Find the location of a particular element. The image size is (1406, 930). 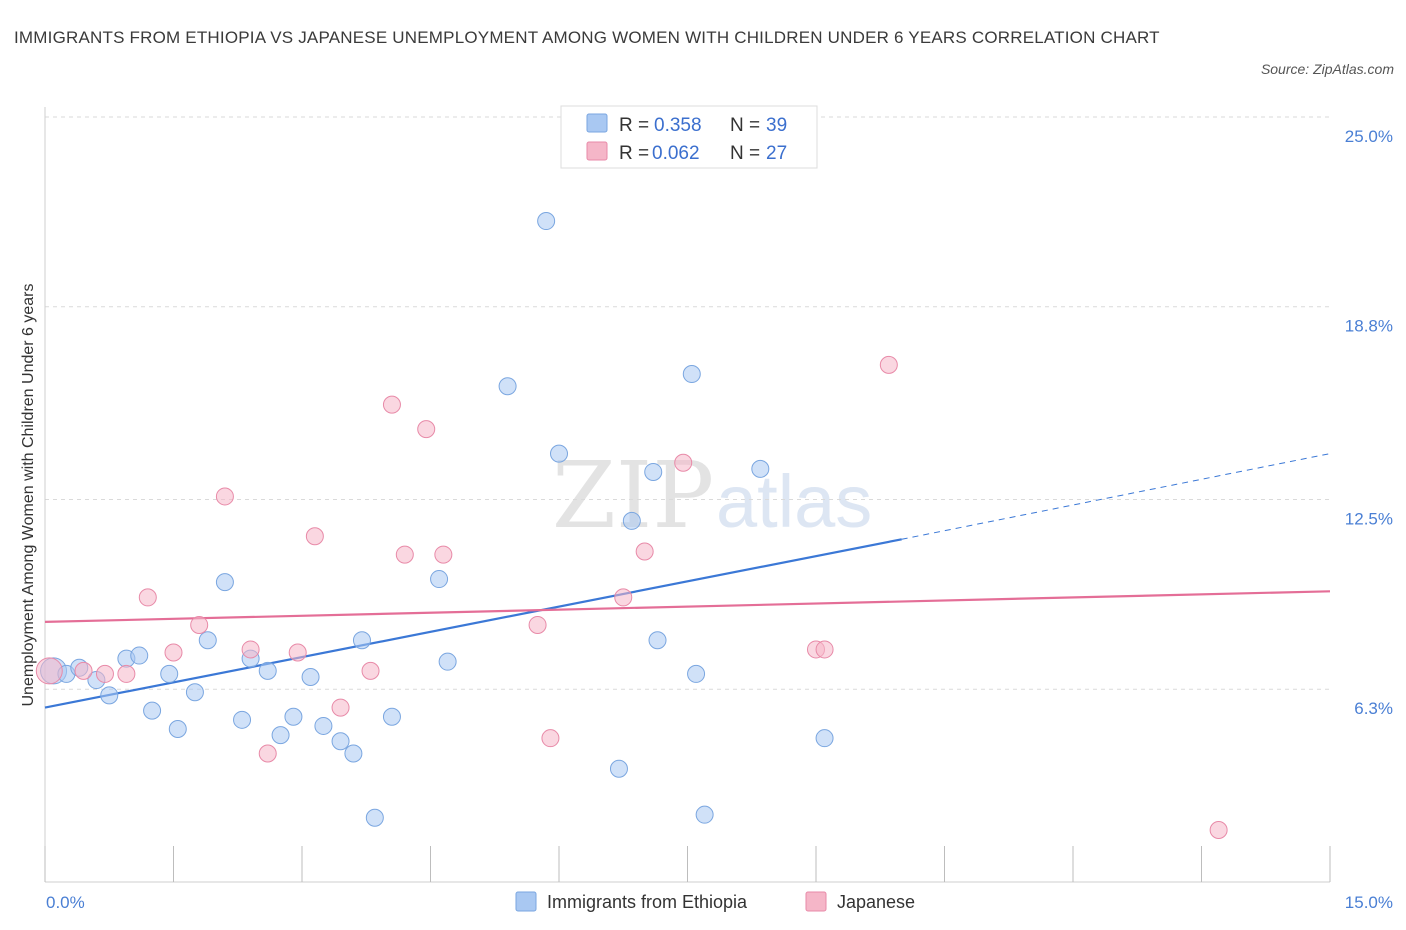

legend-r-value: 0.062 is located at coordinates (676, 153).